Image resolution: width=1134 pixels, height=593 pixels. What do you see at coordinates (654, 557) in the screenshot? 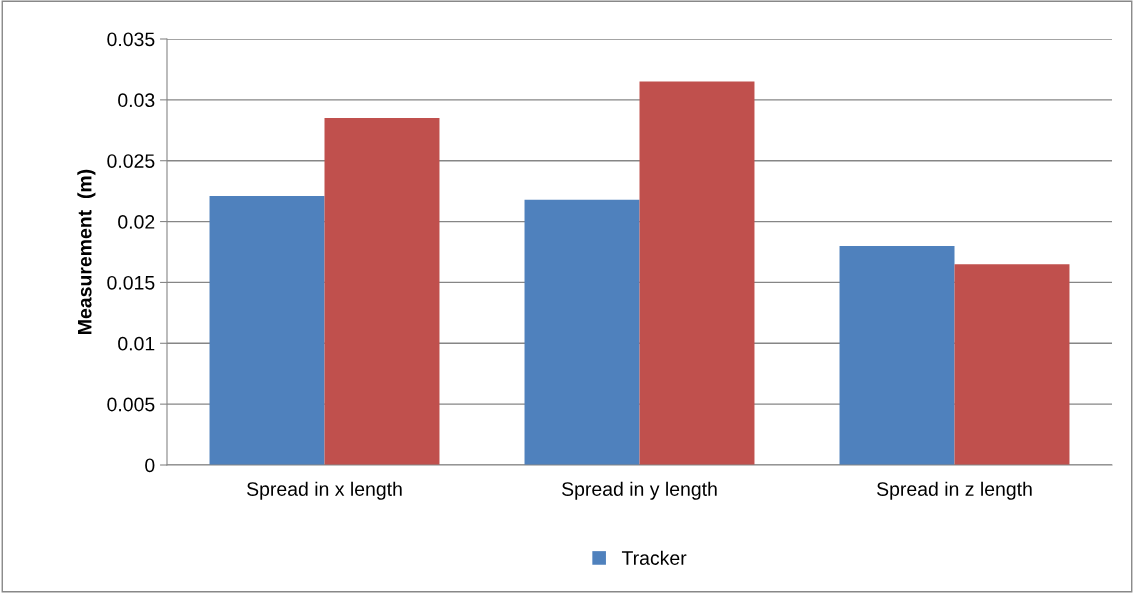
I see `legend-label: Tracker` at bounding box center [654, 557].